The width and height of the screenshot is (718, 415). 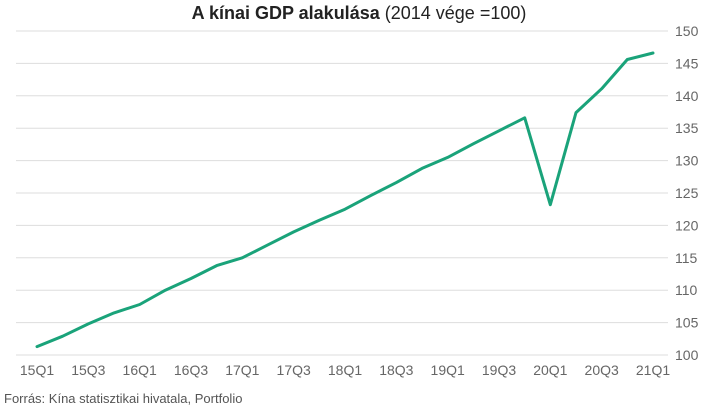 I want to click on y-axis-tick-labels: 100 105 110 115 120 125 130 135 140 145 150, so click(x=687, y=193).